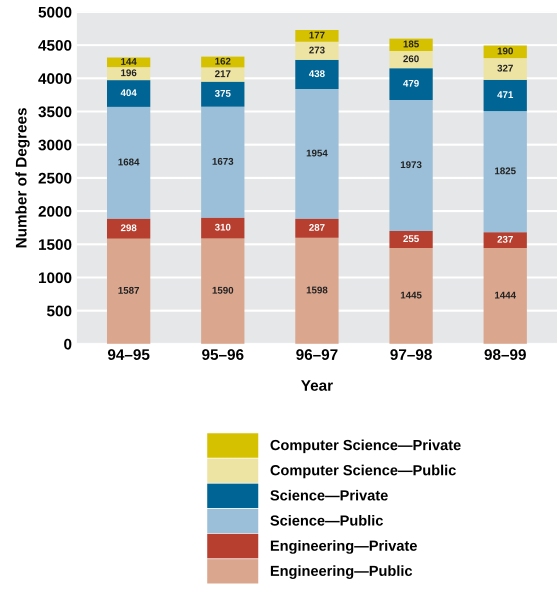 The height and width of the screenshot is (596, 557). I want to click on data-label: 217, so click(222, 74).